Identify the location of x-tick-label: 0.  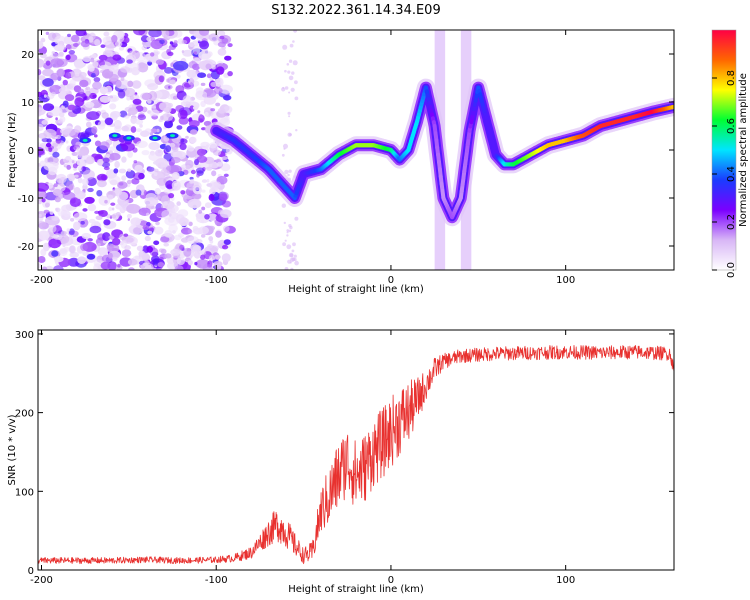
(391, 580).